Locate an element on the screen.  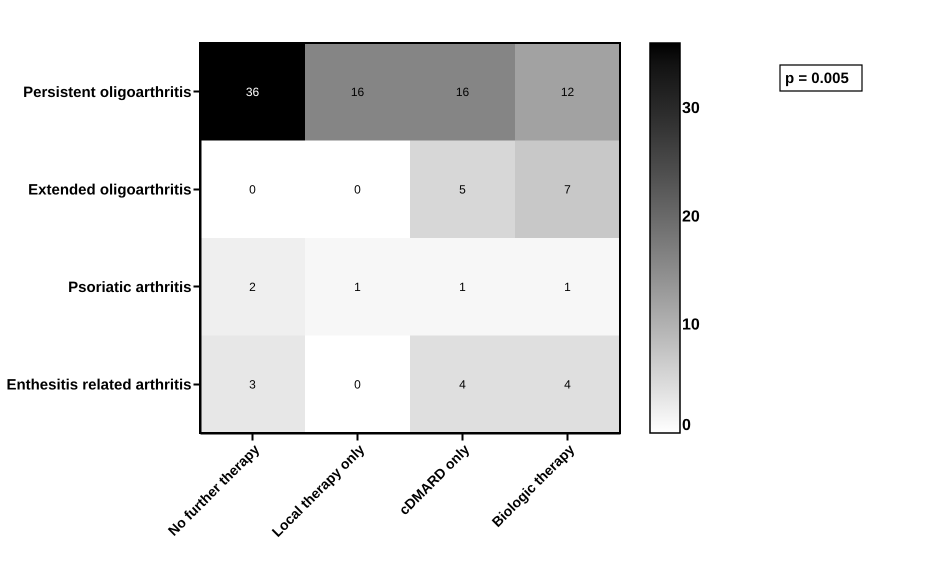
y-tick-label: Psoriatic arthritis is located at coordinates (130, 287).